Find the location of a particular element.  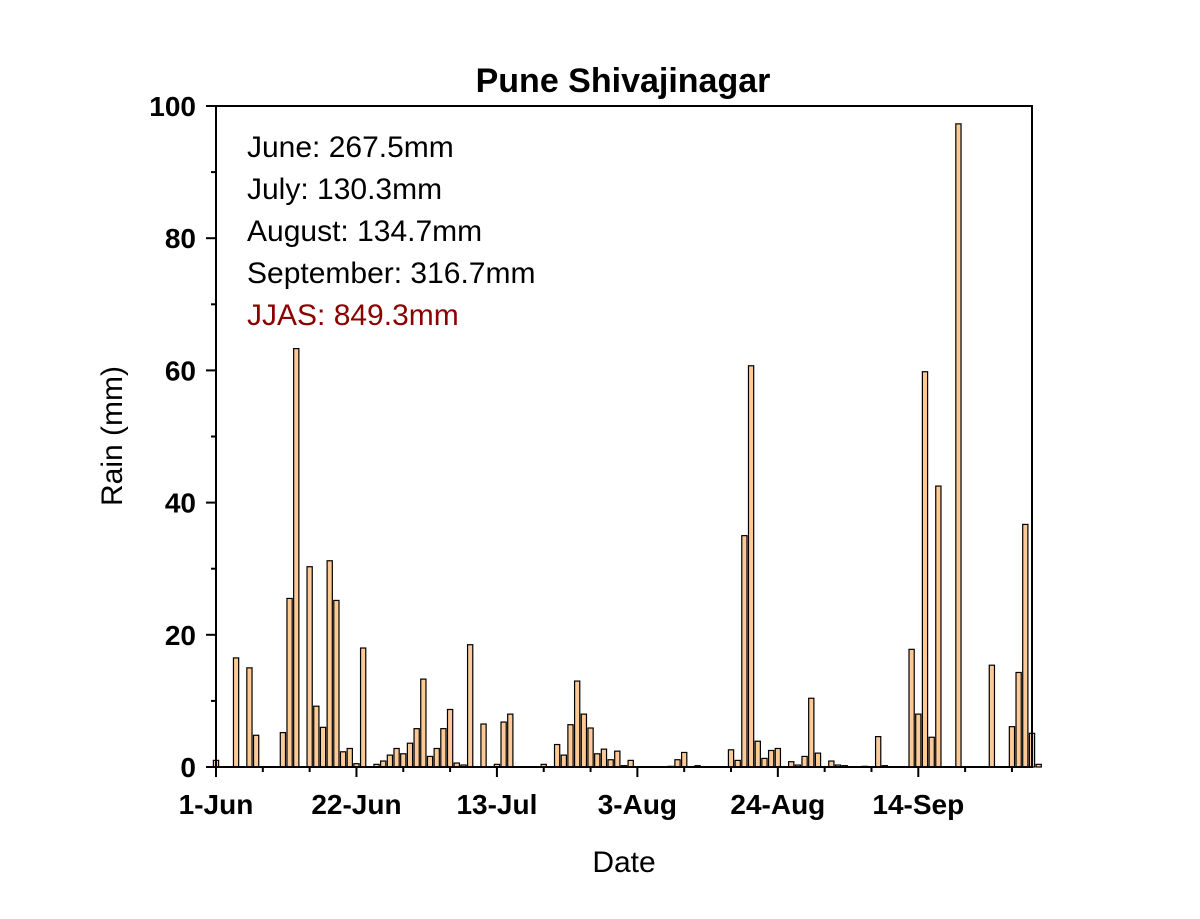

x-axis-ticks: 1-Jun 22-Jun 13-Jul 3-Aug 24-Aug 14-Sep is located at coordinates (596, 793).